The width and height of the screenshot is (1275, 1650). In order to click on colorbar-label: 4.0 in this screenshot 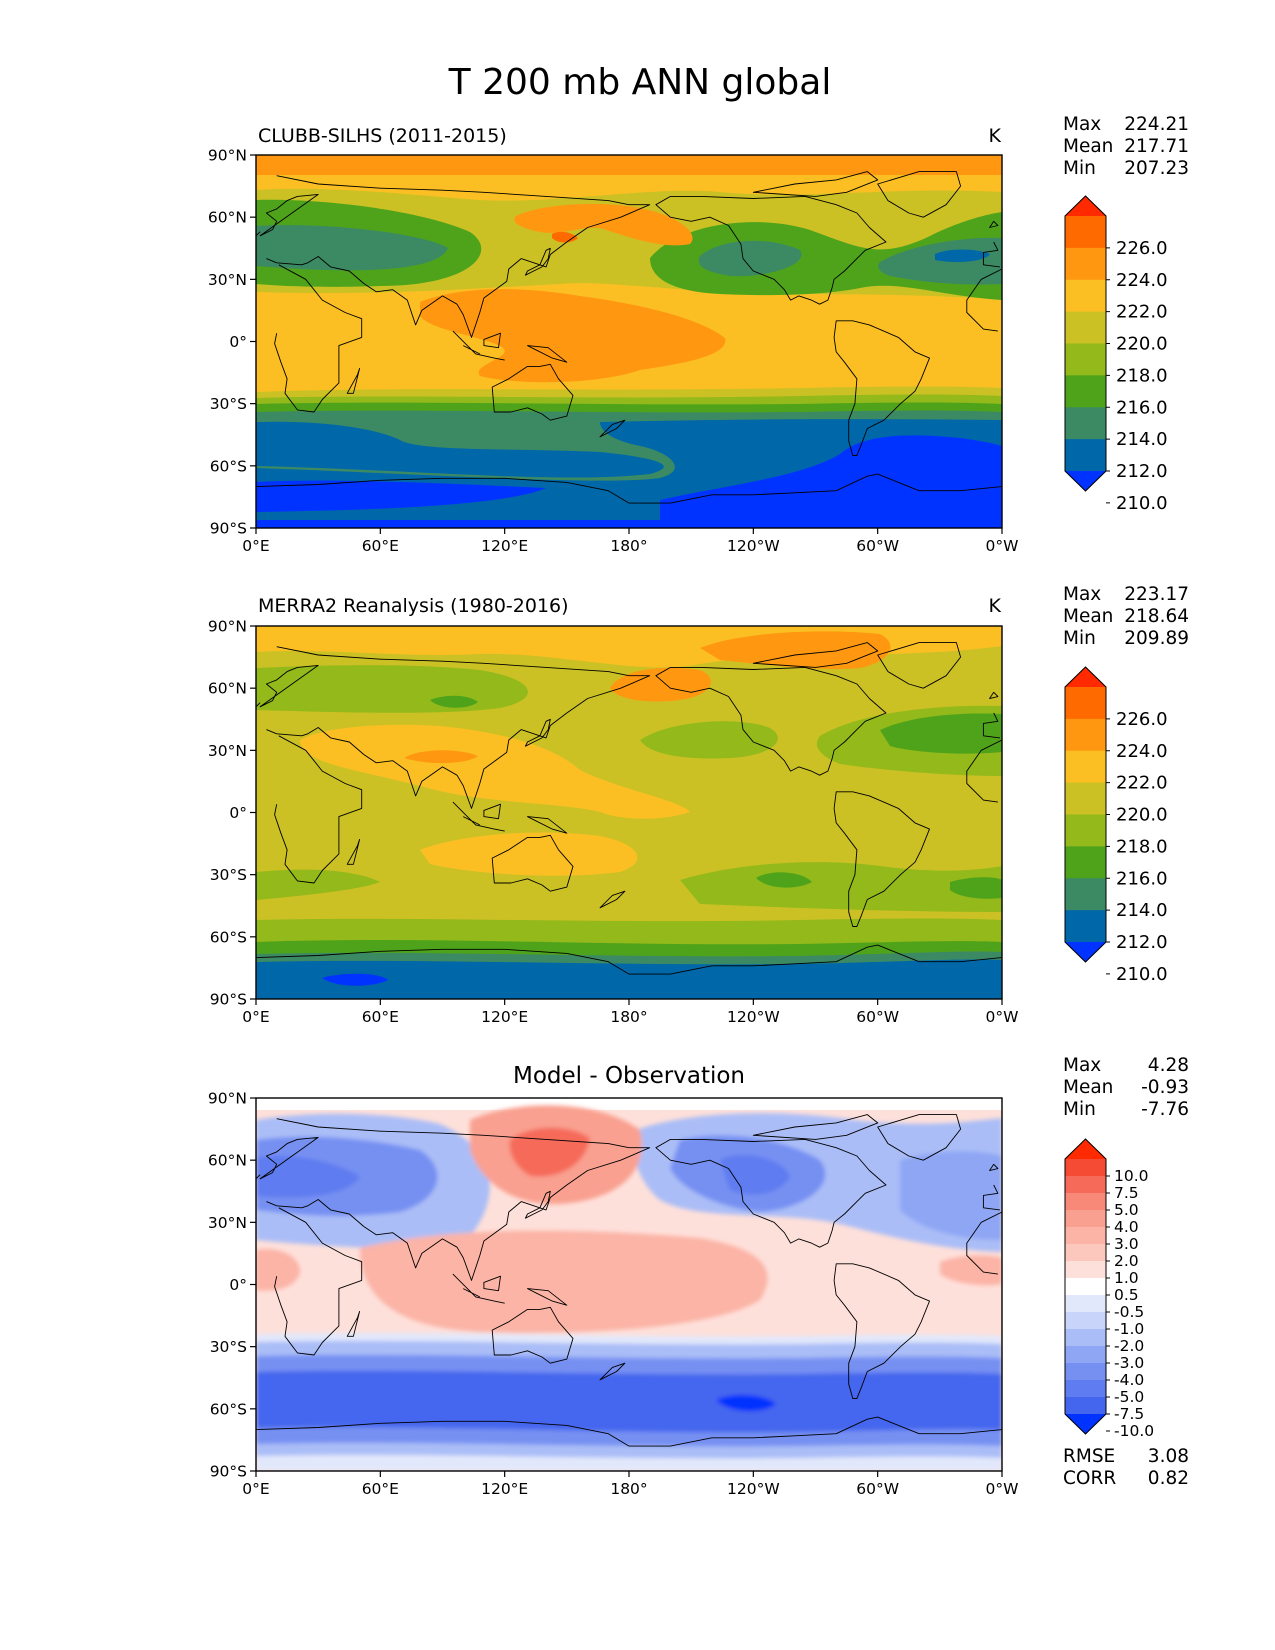, I will do `click(1126, 1227)`.